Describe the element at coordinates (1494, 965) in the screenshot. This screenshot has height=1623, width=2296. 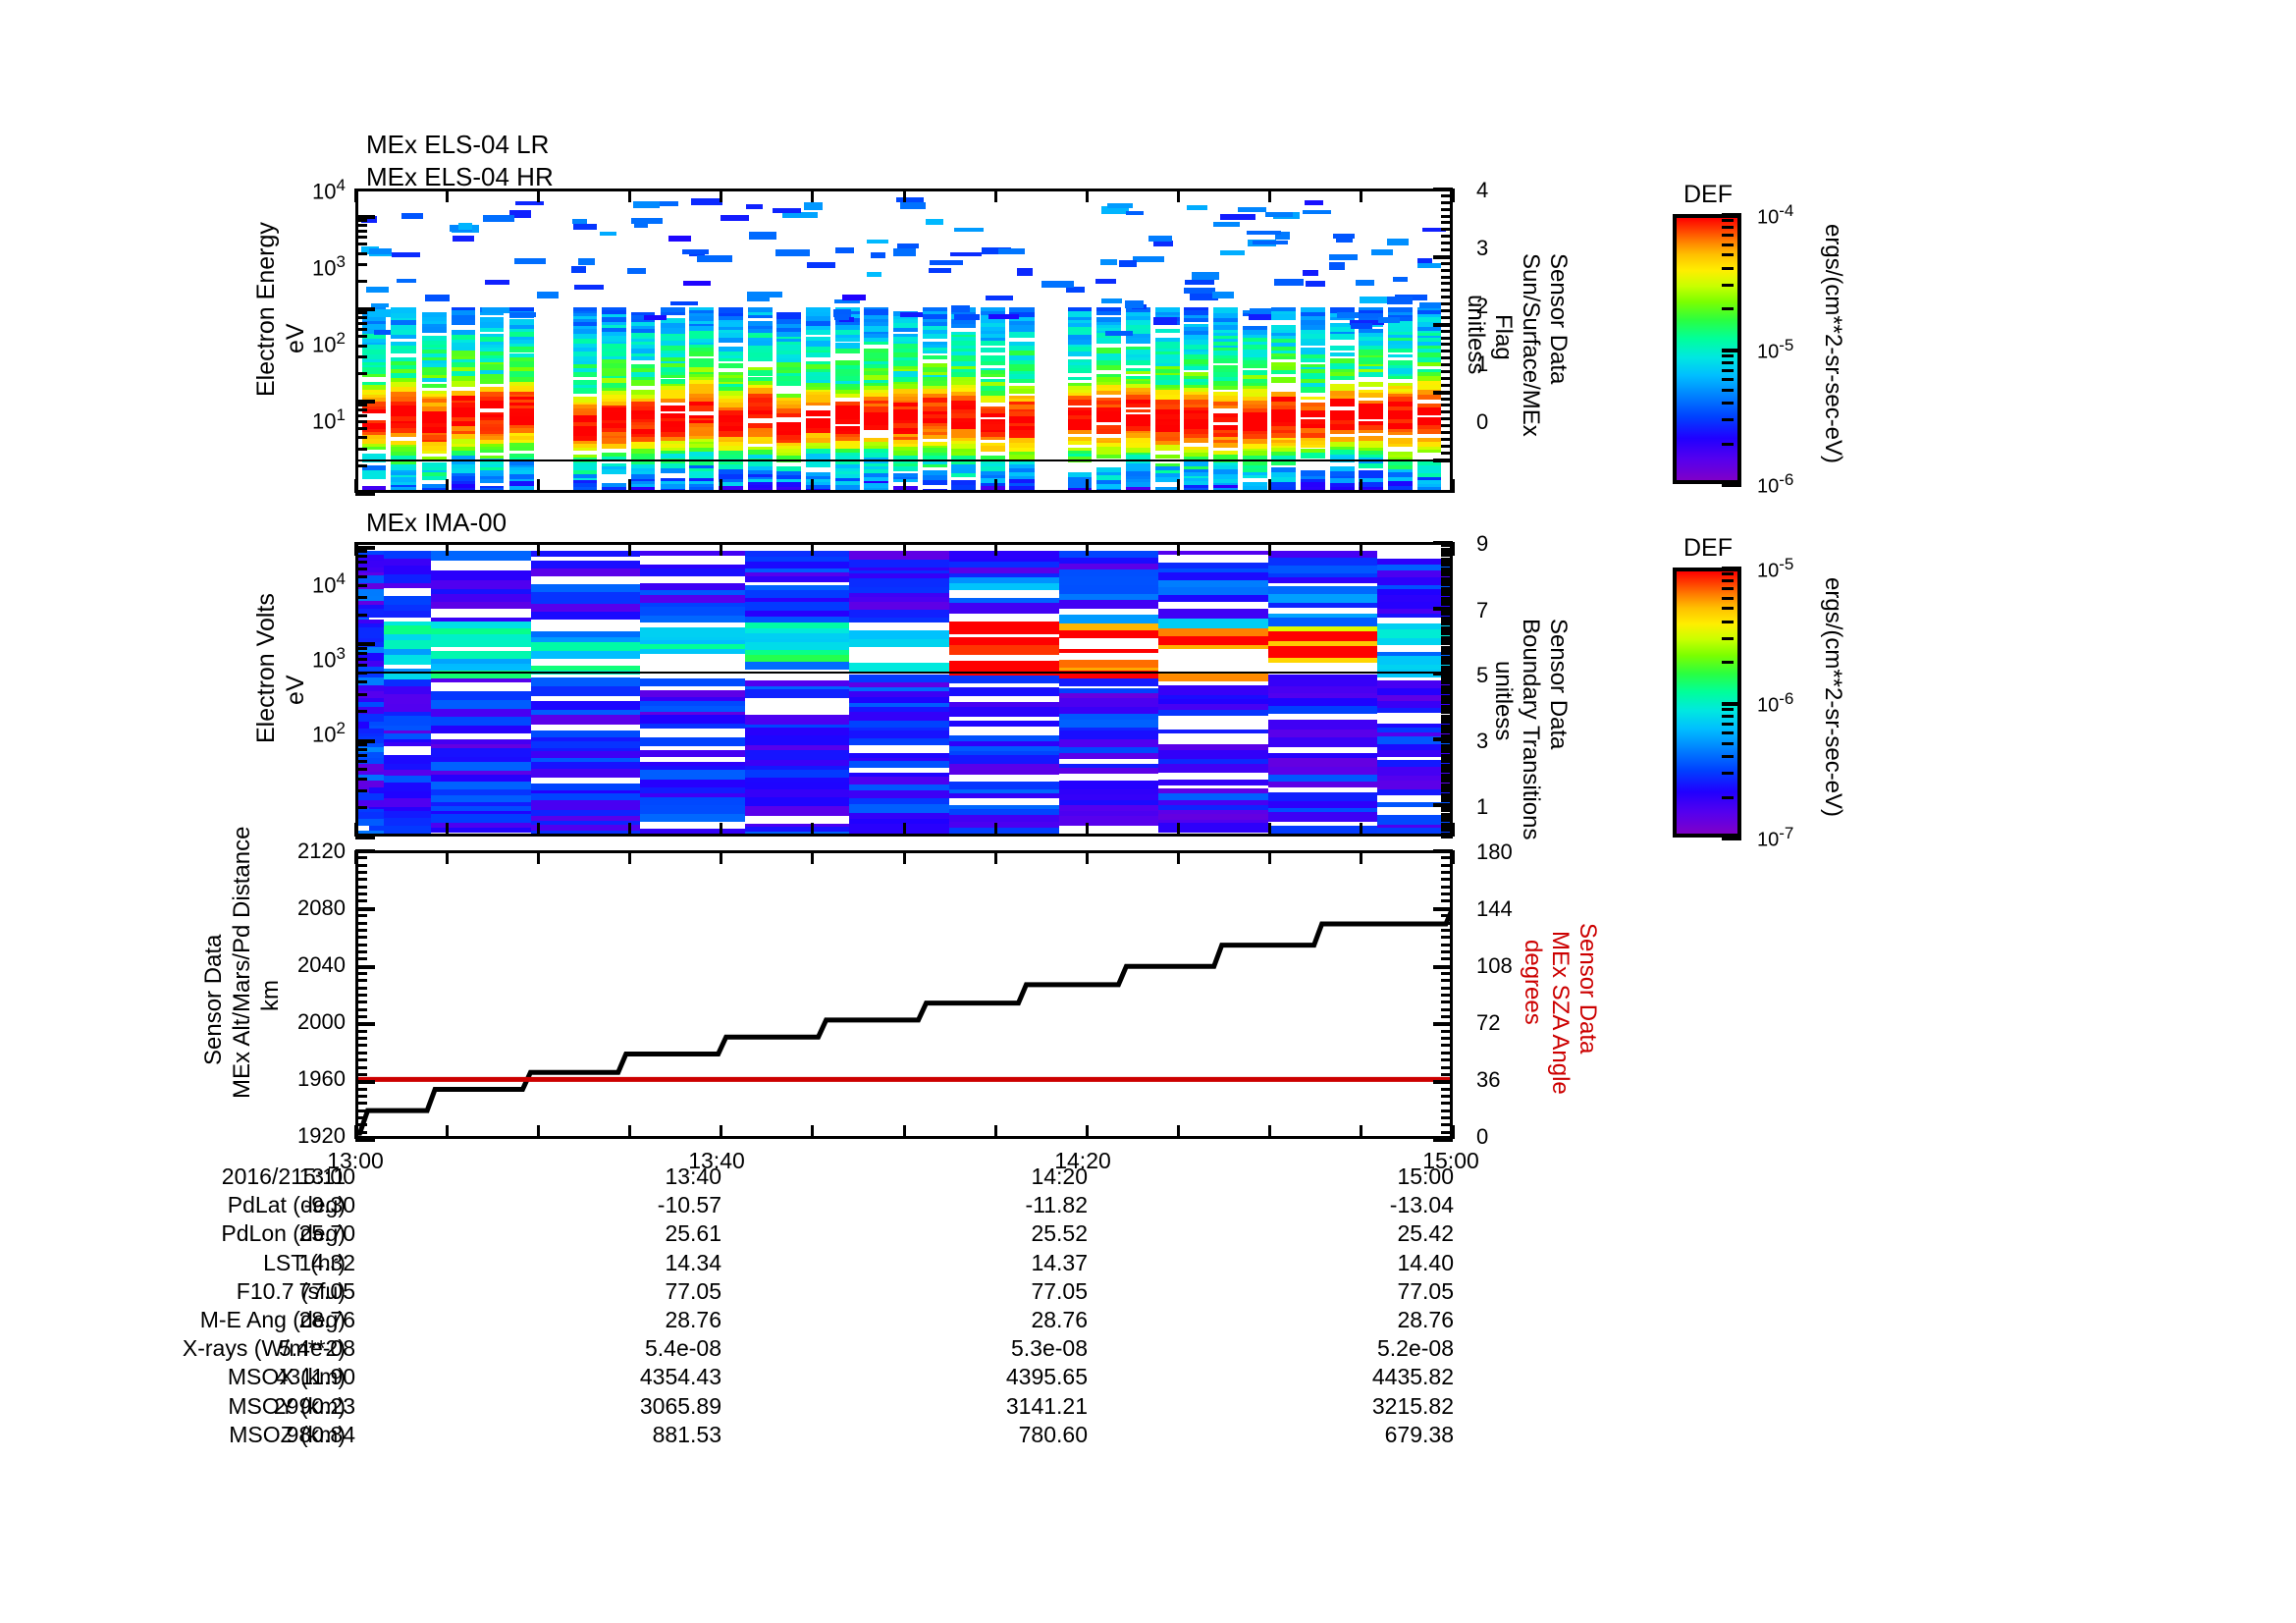
I see `panel3-right-tick-108: 108` at that location.